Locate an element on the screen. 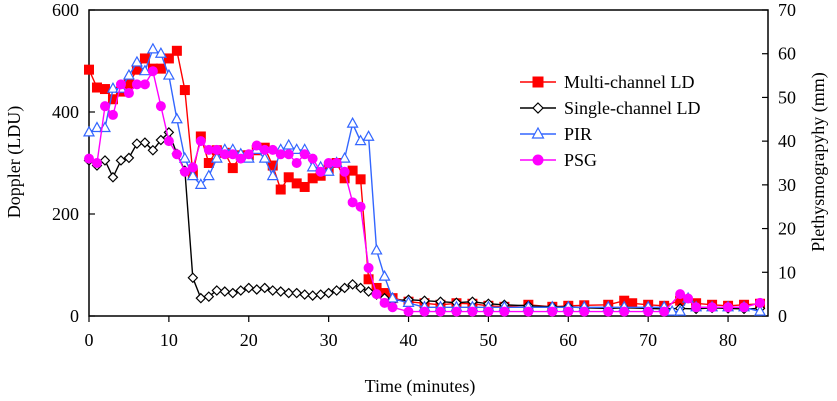 The width and height of the screenshot is (837, 401). x-tick-label: 60 is located at coordinates (568, 340).